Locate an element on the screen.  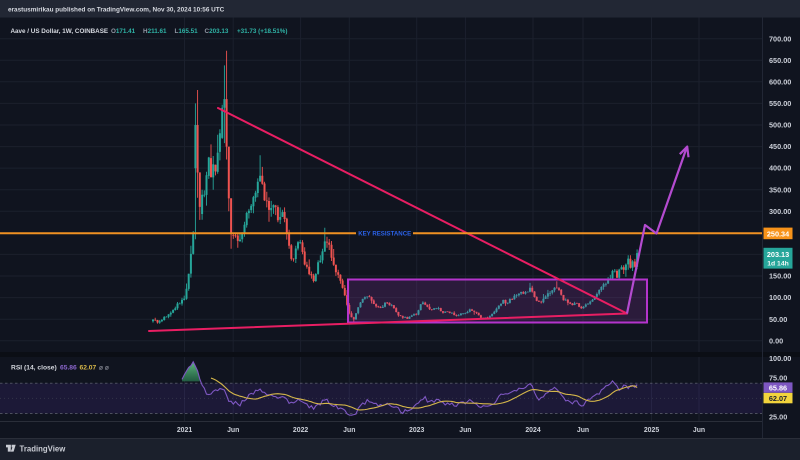
svg-text: 250.34 is located at coordinates (778, 233).